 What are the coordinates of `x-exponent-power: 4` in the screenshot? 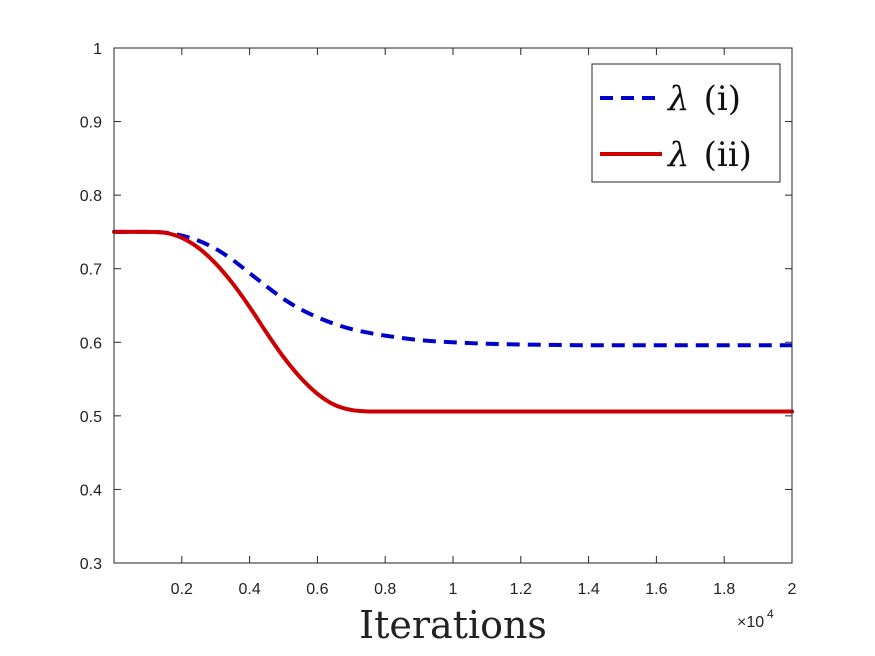 It's located at (770, 614).